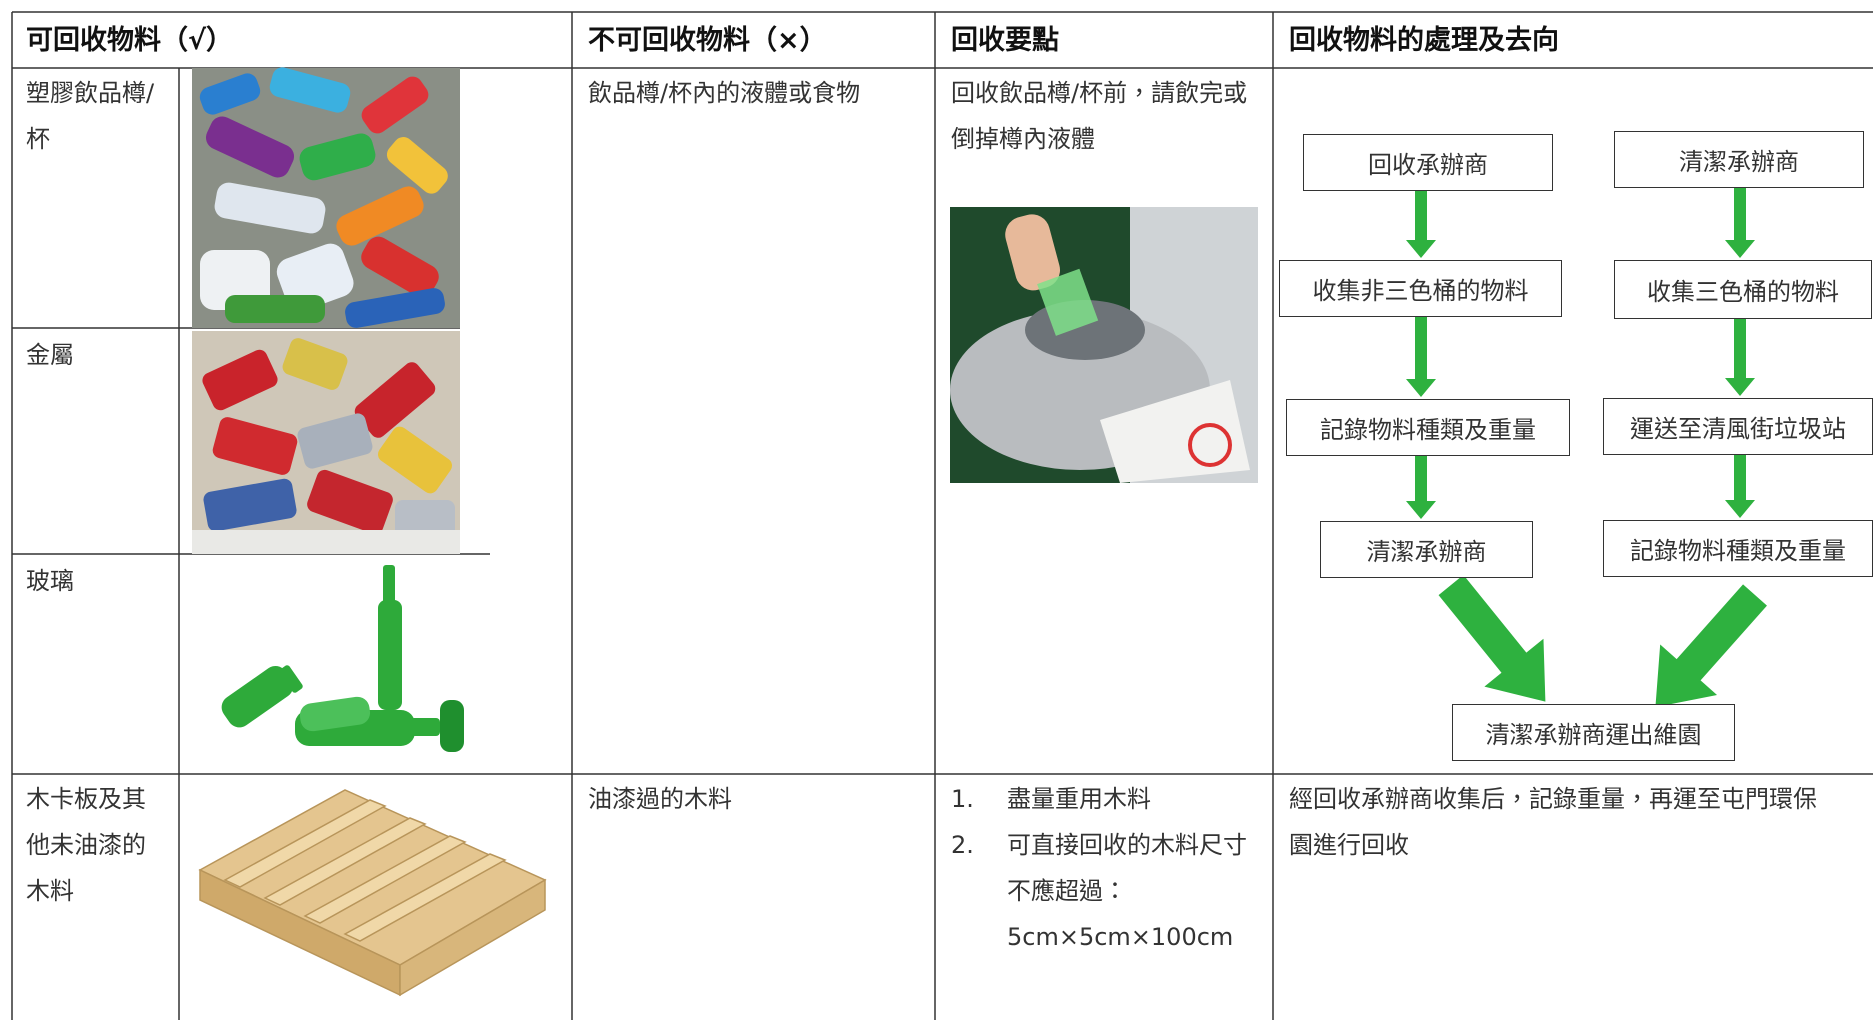 Image resolution: width=1873 pixels, height=1020 pixels. What do you see at coordinates (1428, 162) in the screenshot?
I see `flow-node: 回收承辦商` at bounding box center [1428, 162].